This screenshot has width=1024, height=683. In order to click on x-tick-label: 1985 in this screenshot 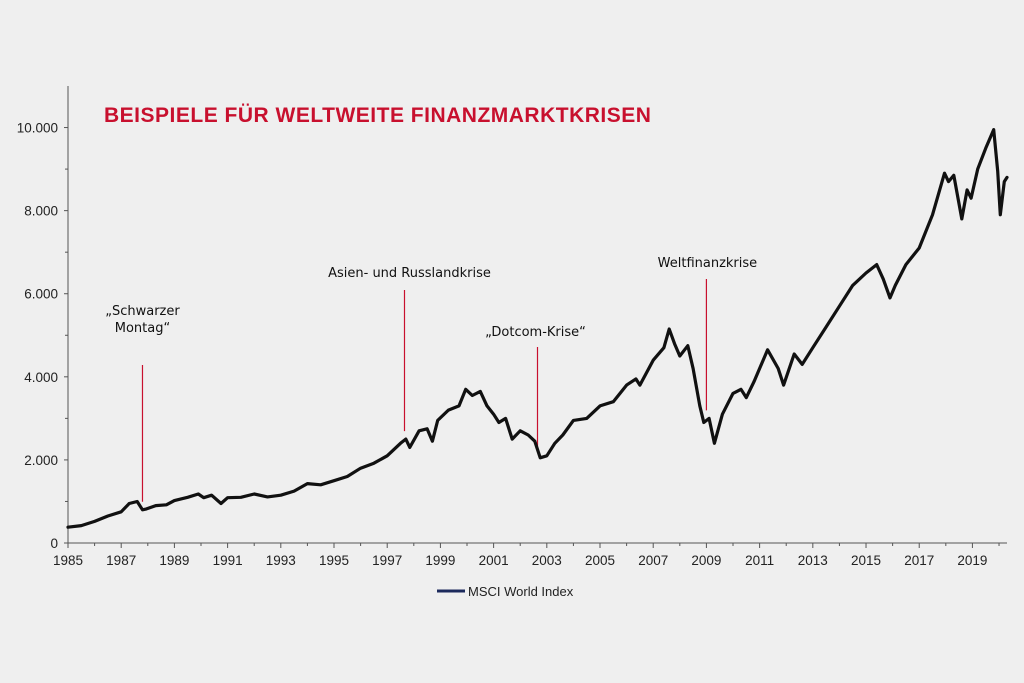, I will do `click(68, 560)`.